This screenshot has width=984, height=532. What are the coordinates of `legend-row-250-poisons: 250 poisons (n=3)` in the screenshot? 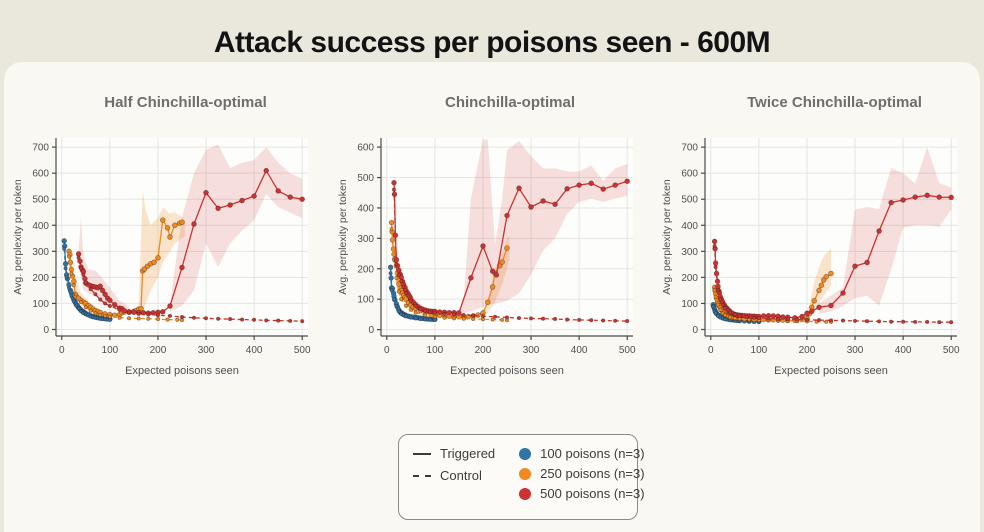 It's located at (582, 473).